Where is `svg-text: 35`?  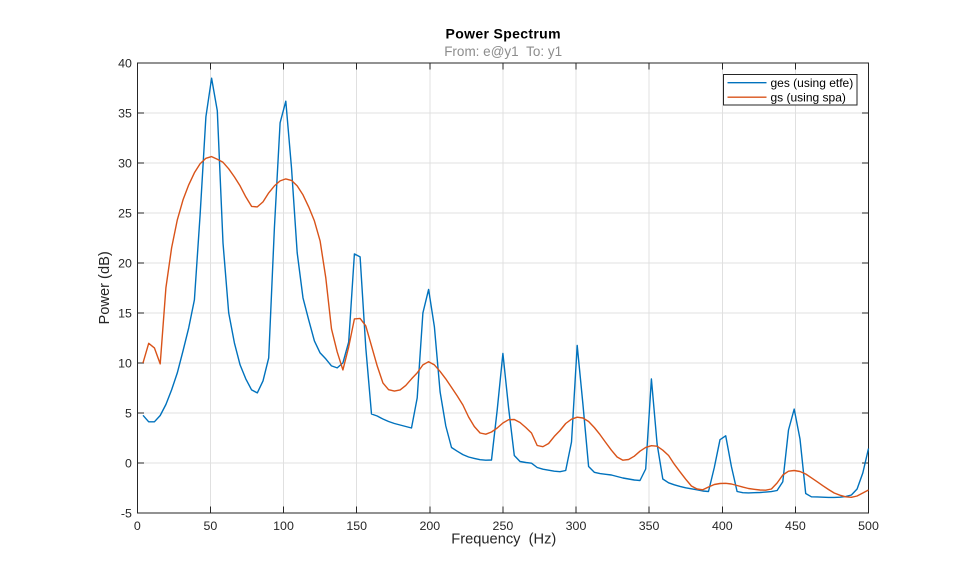 svg-text: 35 is located at coordinates (125, 113).